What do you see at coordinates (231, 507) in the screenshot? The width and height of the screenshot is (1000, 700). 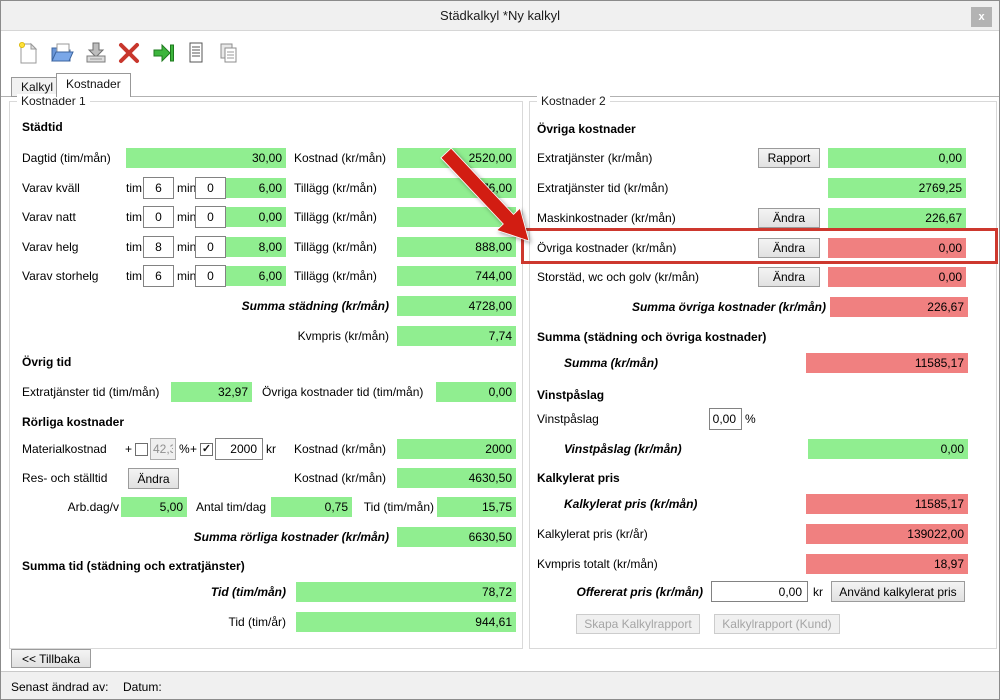 I see `antal-tim-dag-label: Antal tim/dag` at bounding box center [231, 507].